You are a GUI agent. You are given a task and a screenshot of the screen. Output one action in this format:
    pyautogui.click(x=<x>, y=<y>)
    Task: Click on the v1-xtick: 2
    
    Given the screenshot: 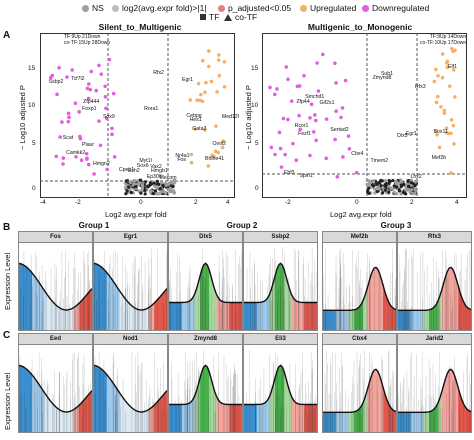 What is the action you would take?
    pyautogui.click(x=196, y=202)
    